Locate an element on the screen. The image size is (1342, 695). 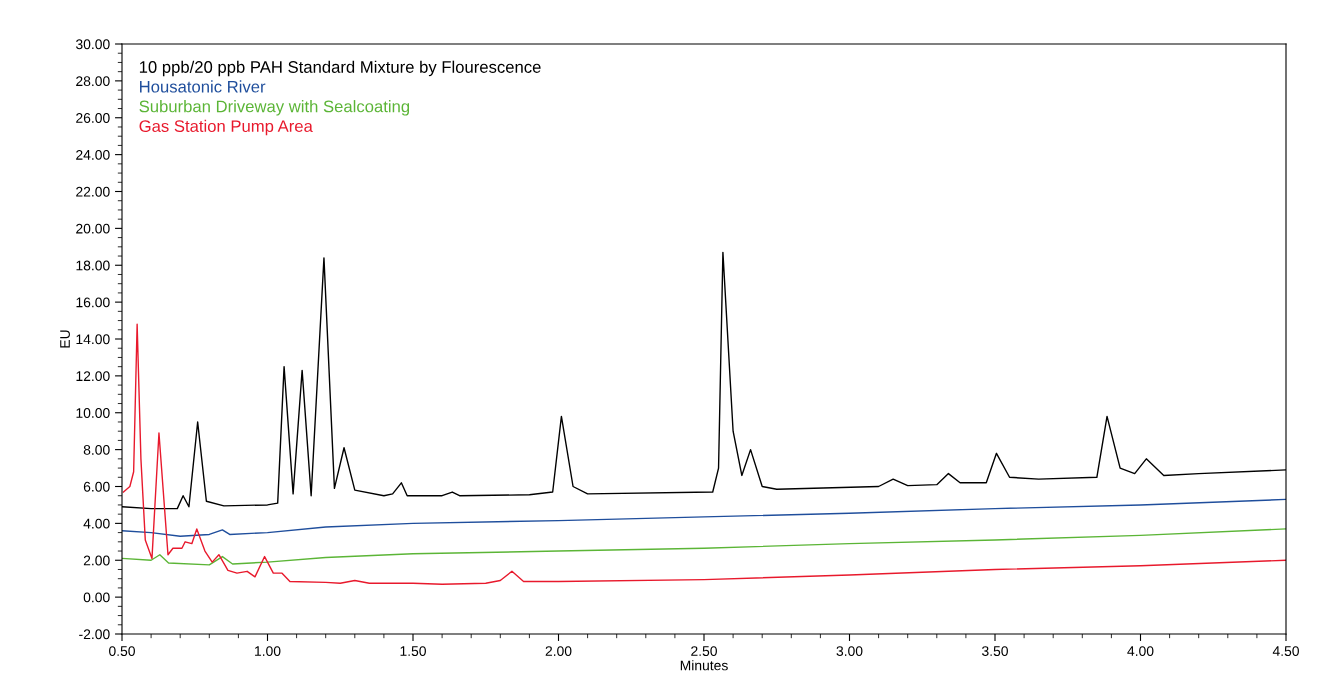
y-tick-label: 18.00 is located at coordinates (93, 265).